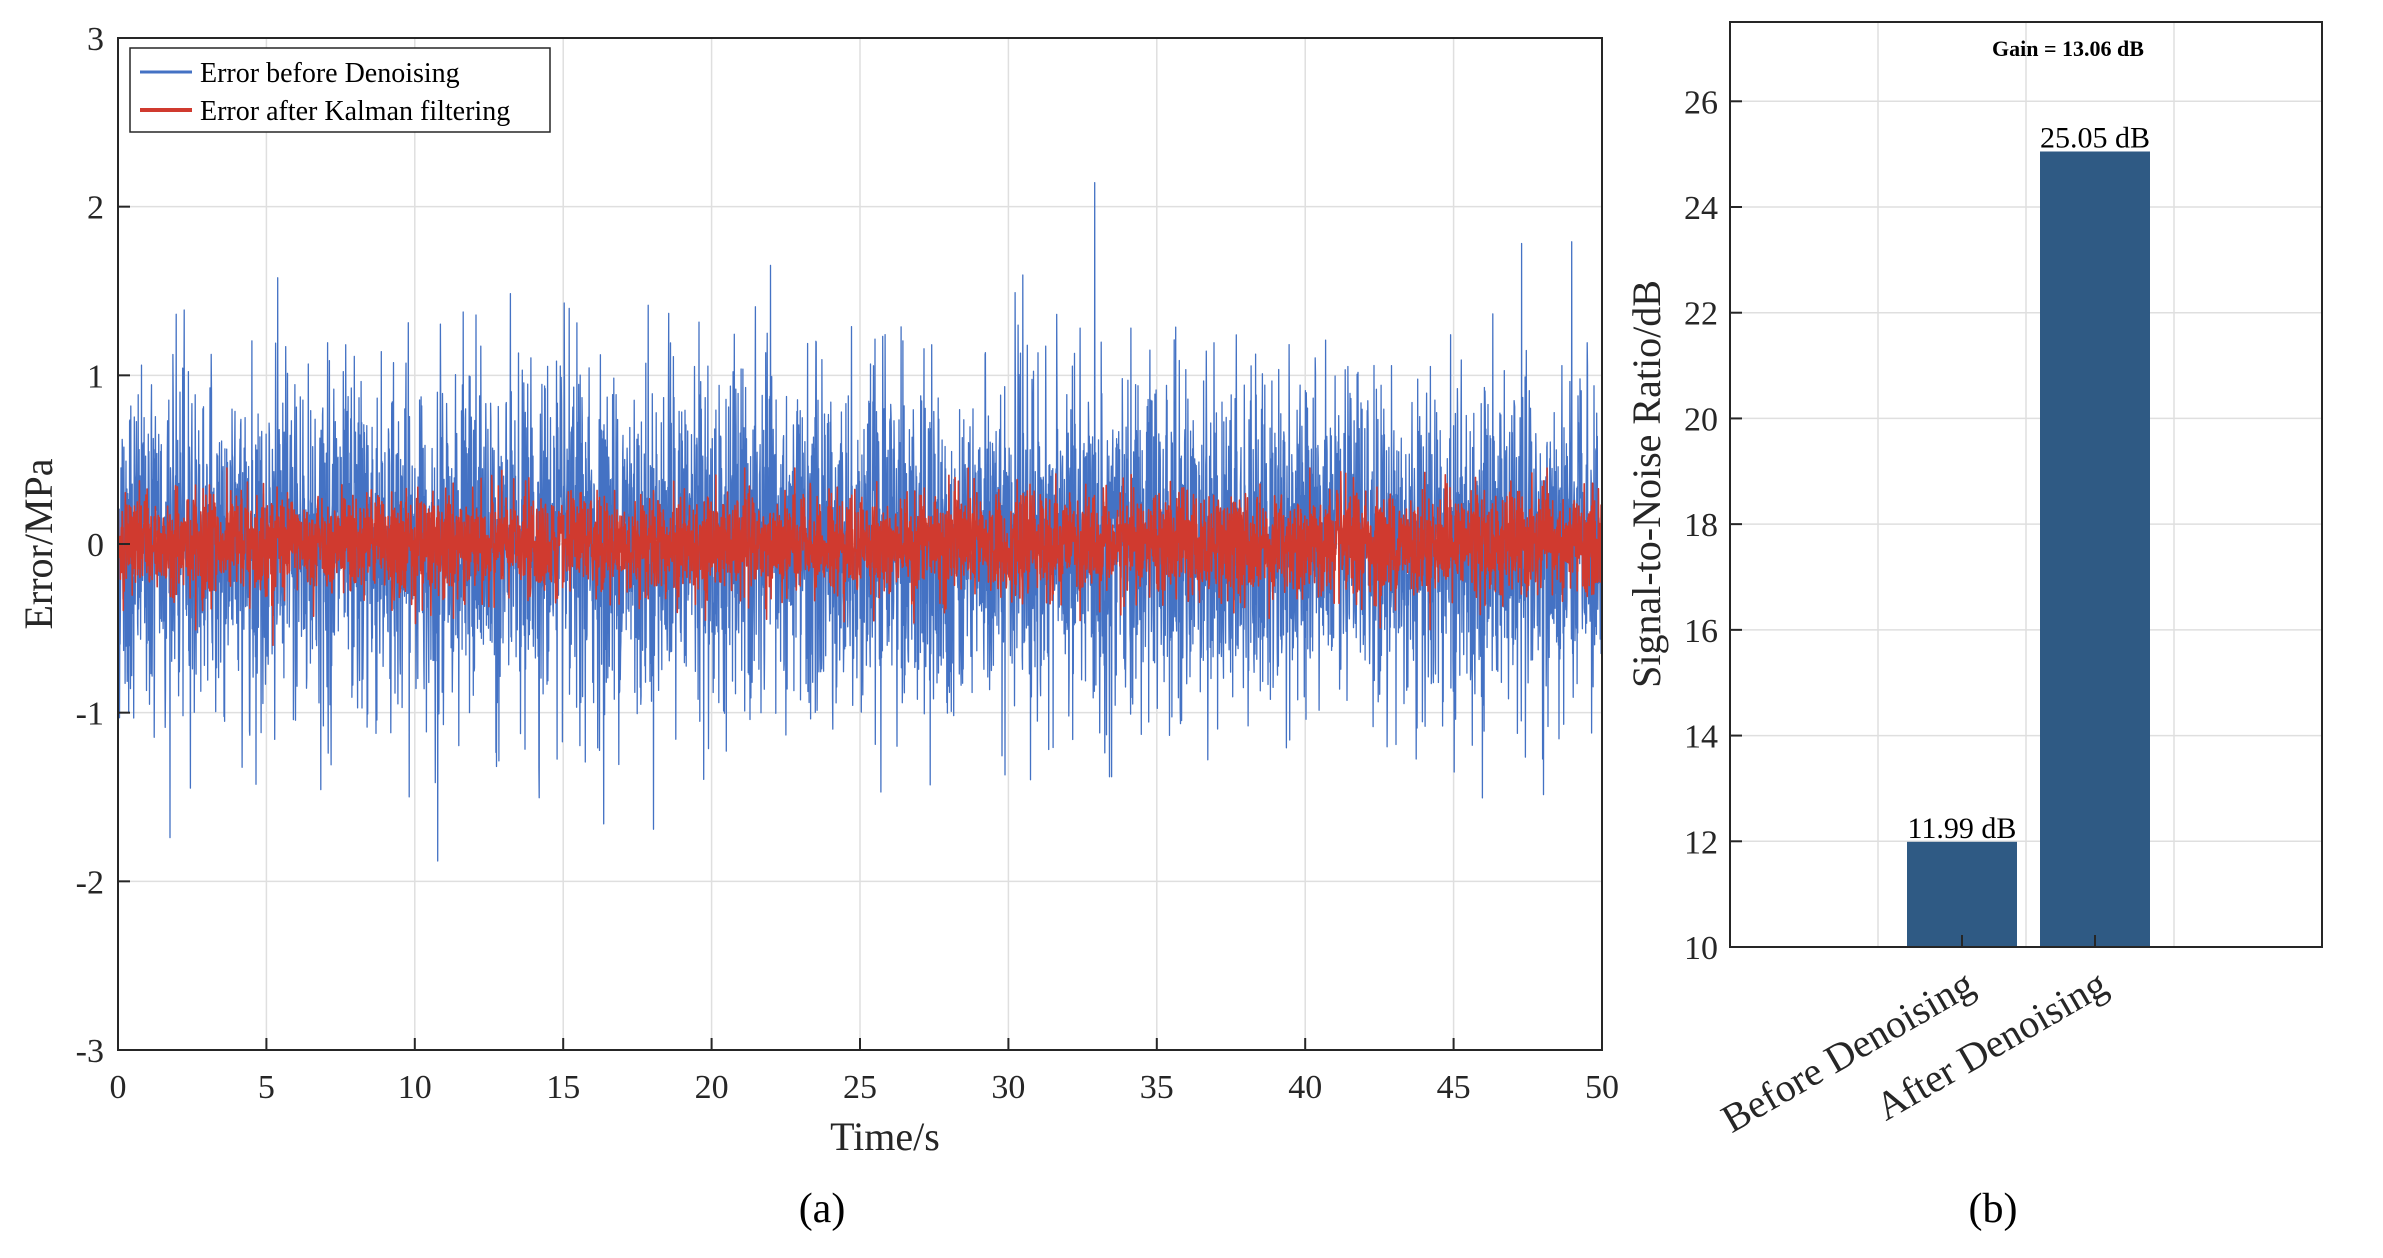  I want to click on x-tick-label-a: 45, so click(1454, 1087).